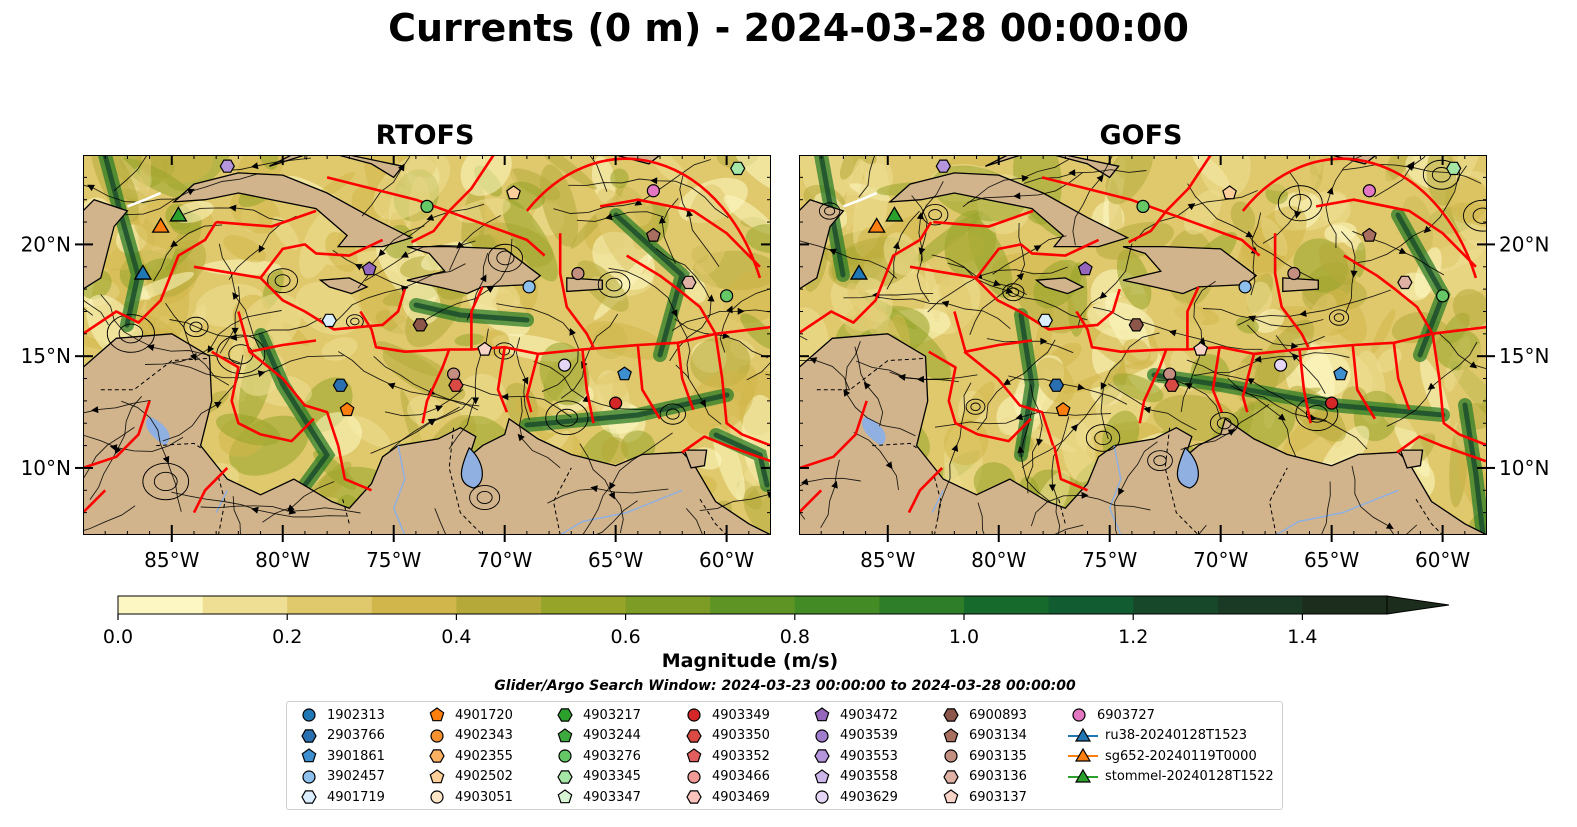 Image resolution: width=1577 pixels, height=827 pixels. I want to click on glider-marker-sg652-20240119T0000, so click(160, 225).